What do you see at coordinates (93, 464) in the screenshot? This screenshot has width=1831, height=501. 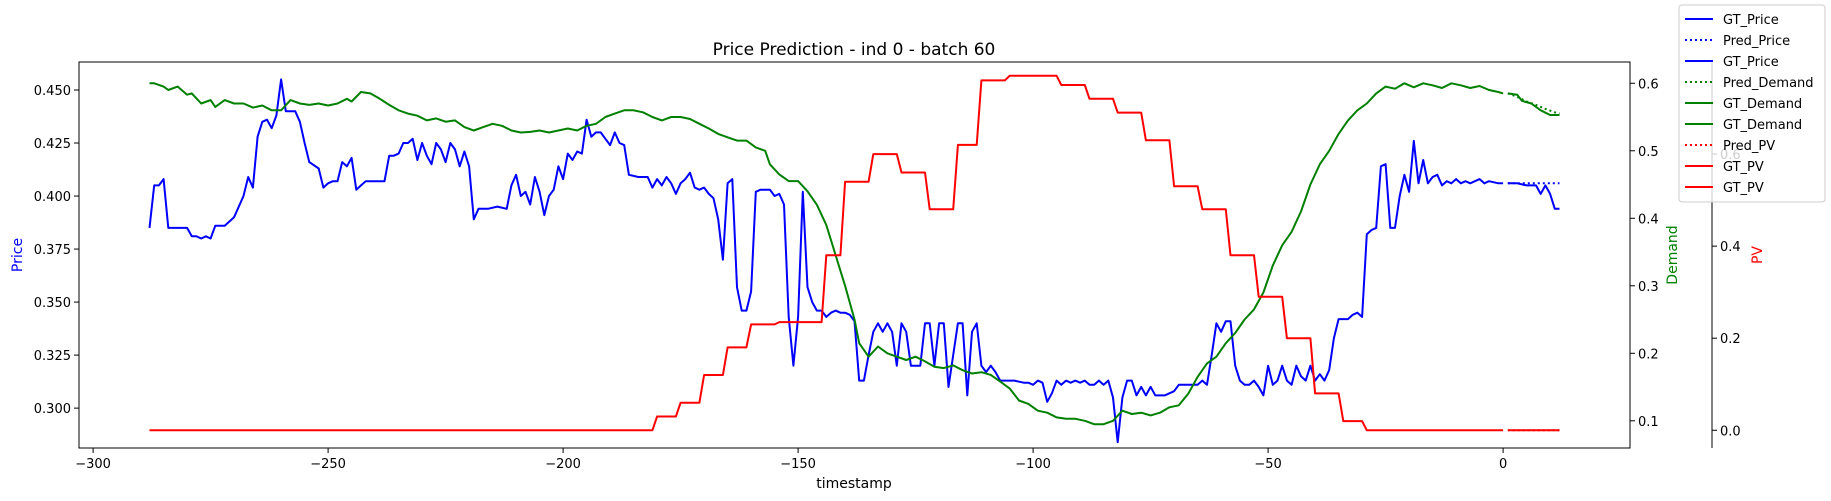 I see `x-tick-label: −300` at bounding box center [93, 464].